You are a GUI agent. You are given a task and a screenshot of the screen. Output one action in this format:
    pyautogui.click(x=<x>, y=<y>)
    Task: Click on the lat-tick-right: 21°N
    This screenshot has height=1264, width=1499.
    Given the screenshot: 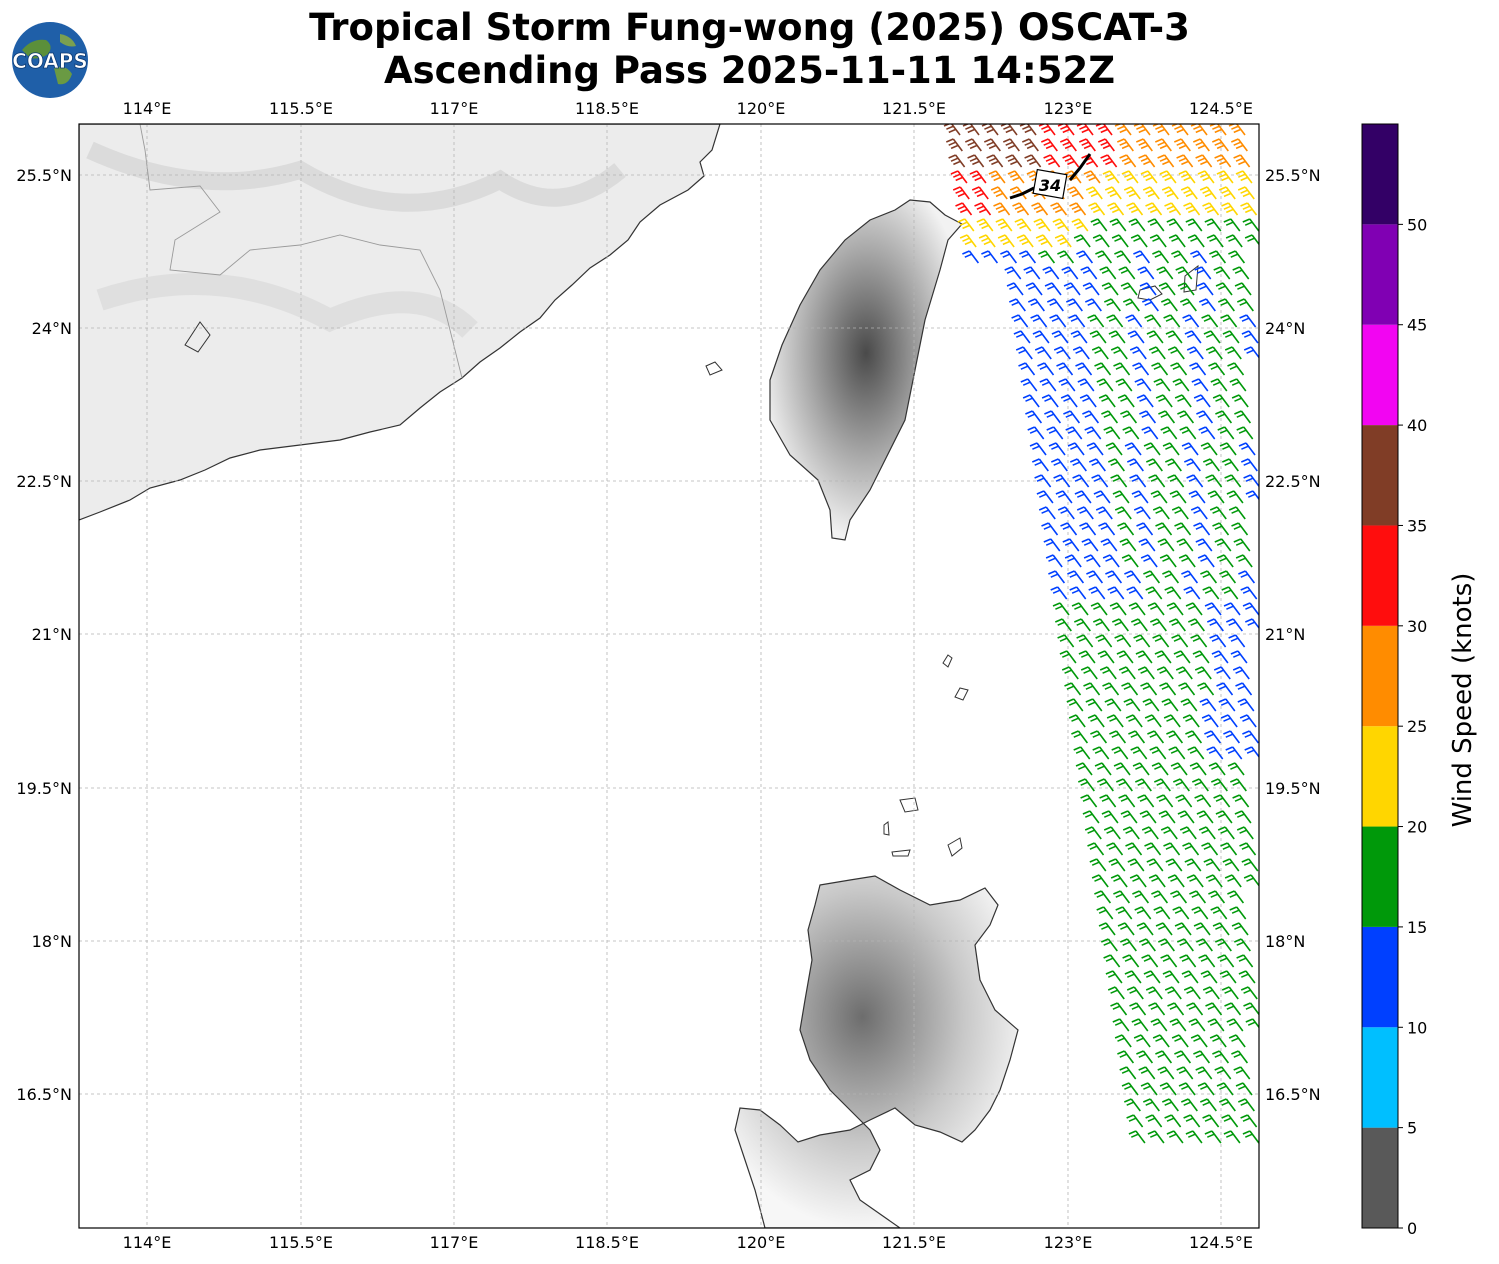 What is the action you would take?
    pyautogui.click(x=1285, y=634)
    